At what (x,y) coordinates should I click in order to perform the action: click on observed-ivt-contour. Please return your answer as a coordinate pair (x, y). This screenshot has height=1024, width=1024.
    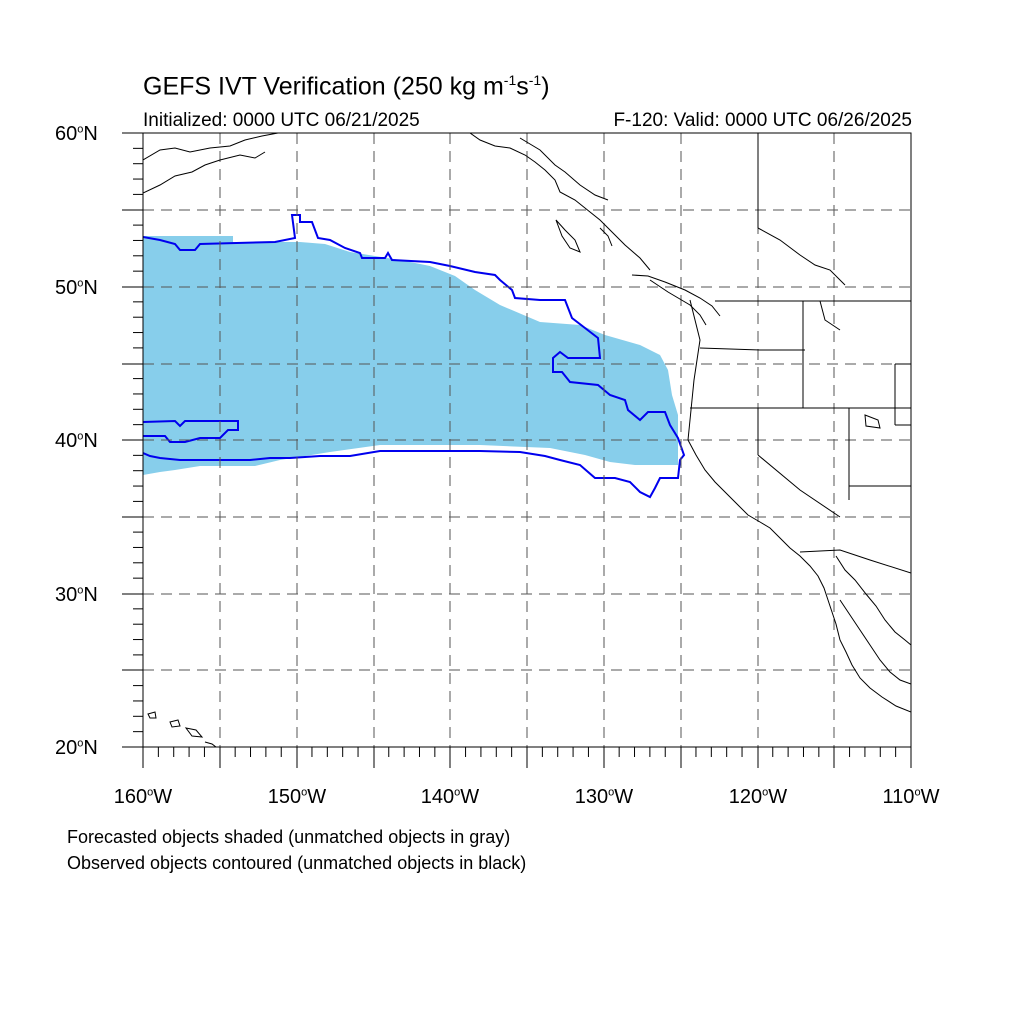
    Looking at the image, I should click on (414, 356).